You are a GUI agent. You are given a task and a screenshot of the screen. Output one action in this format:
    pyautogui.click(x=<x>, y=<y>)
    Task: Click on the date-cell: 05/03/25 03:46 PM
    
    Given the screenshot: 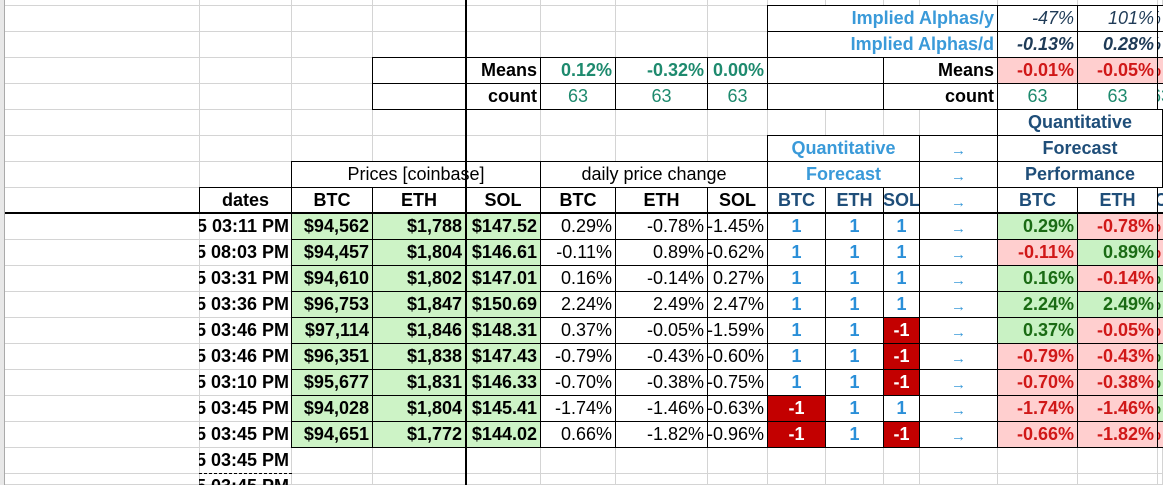 What is the action you would take?
    pyautogui.click(x=244, y=356)
    